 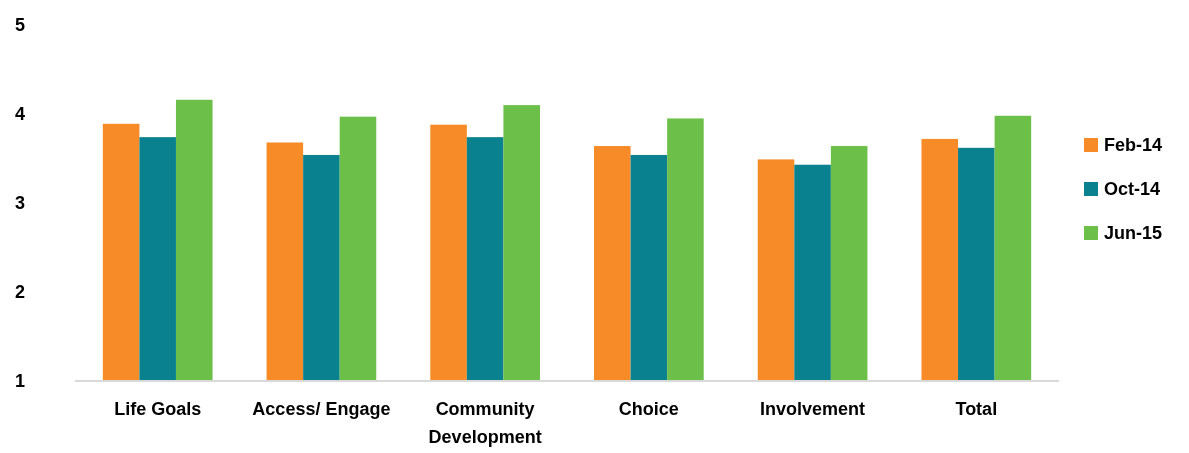 I want to click on x-tick-label: Community Development, so click(x=485, y=423).